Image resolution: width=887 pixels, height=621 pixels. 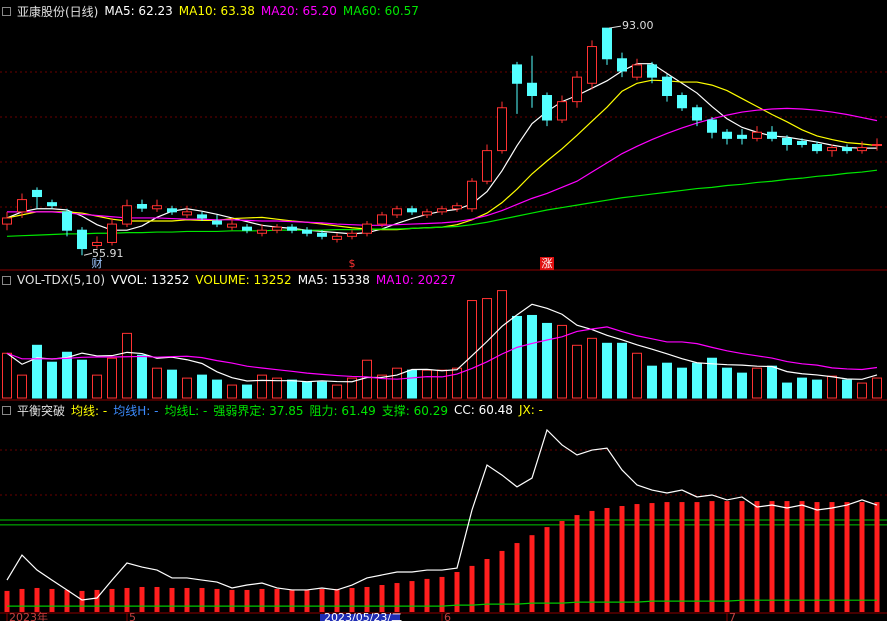 What do you see at coordinates (258, 410) in the screenshot?
I see `legend-entry: 强弱界定: 37.85` at bounding box center [258, 410].